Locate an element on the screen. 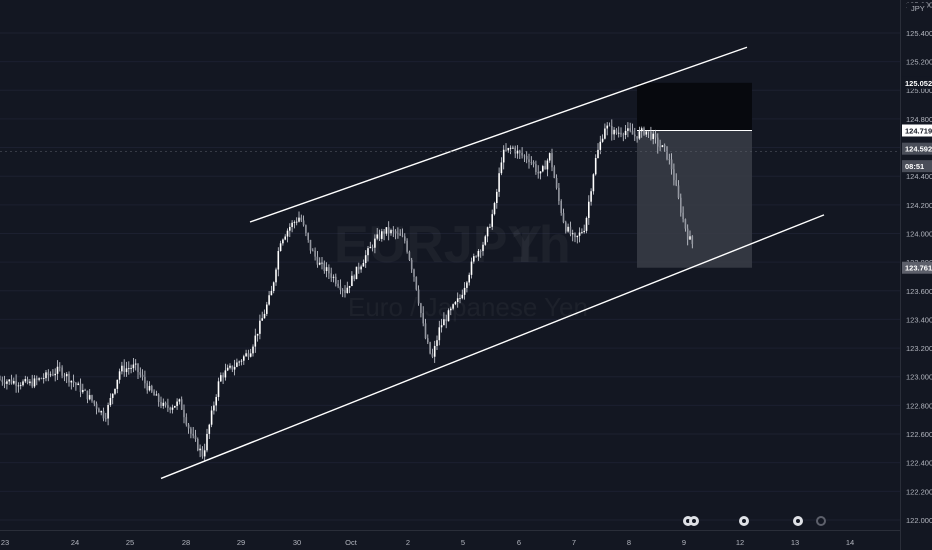  x-tick-label: 25 is located at coordinates (130, 542).